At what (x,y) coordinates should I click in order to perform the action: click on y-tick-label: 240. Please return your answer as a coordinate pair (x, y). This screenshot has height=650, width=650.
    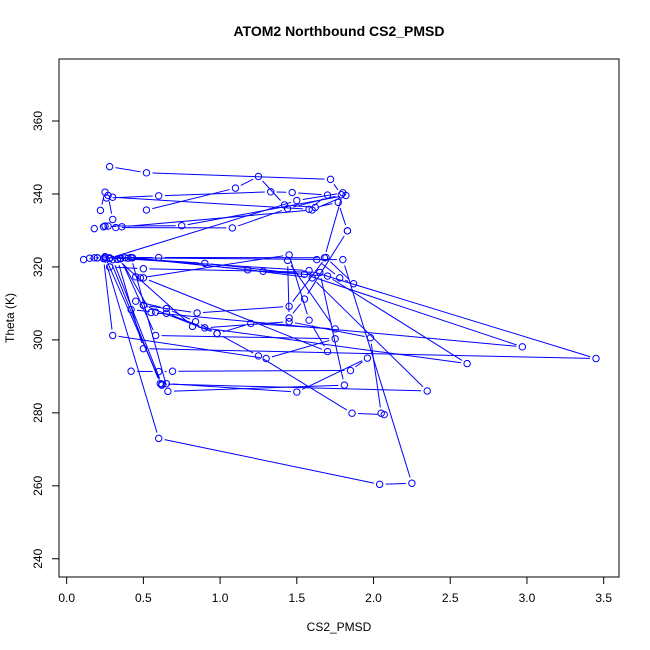
    Looking at the image, I should click on (38, 558).